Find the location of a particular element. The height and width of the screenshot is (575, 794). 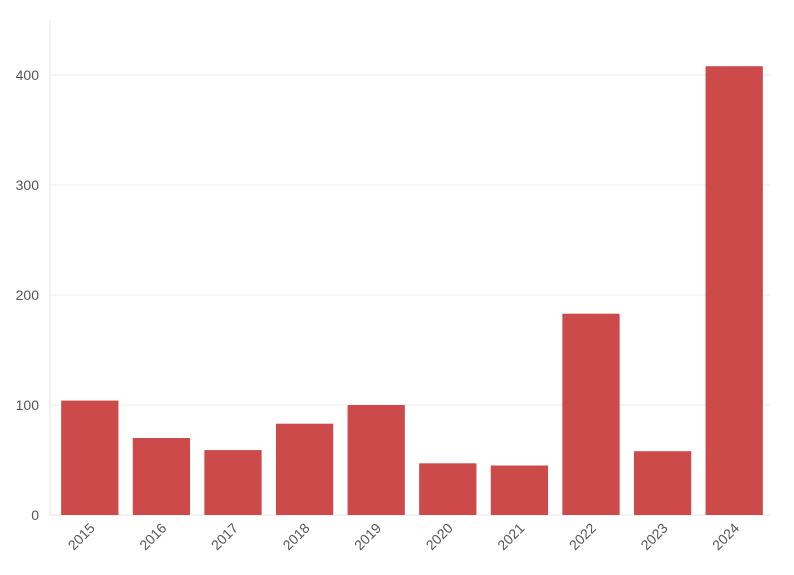

x-tick-label: 2021 is located at coordinates (510, 536).